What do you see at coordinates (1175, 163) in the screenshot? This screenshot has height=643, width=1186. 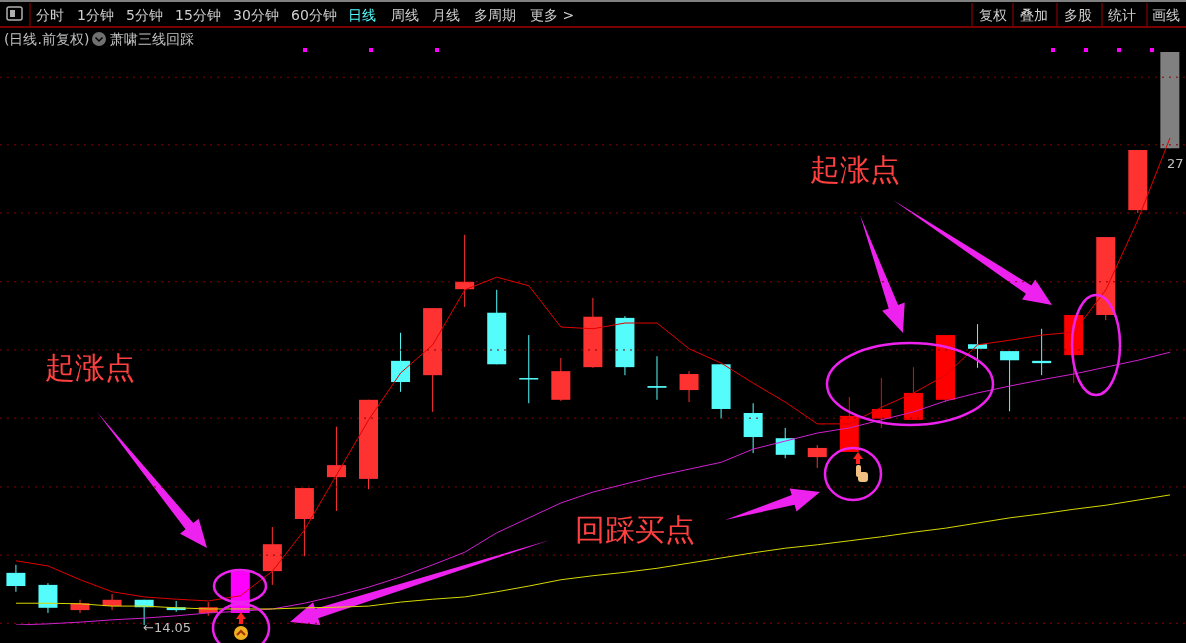 I see `annotation: 27` at bounding box center [1175, 163].